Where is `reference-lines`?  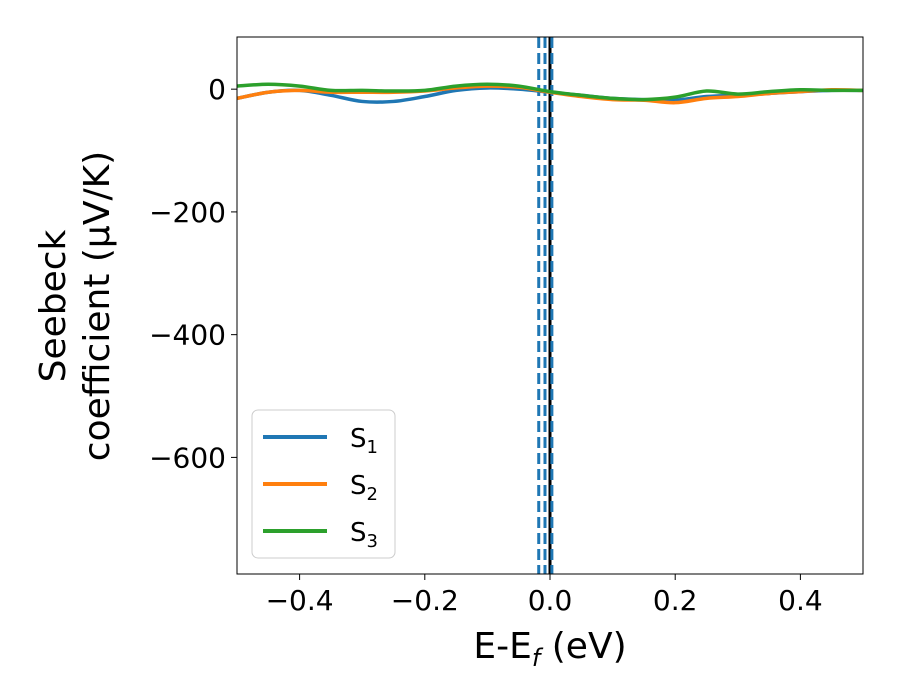 reference-lines is located at coordinates (545, 305).